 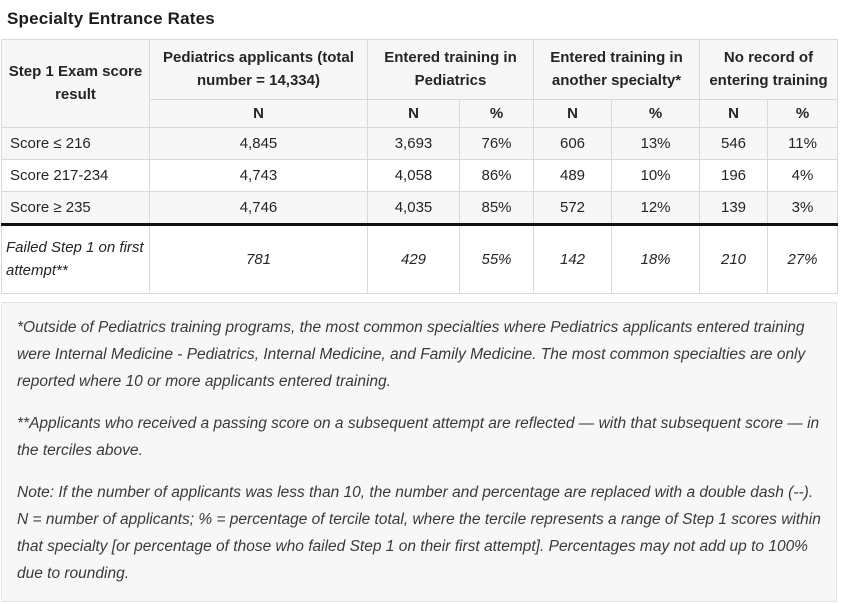 I want to click on page-title: Specialty Entrance Rates, so click(x=111, y=18).